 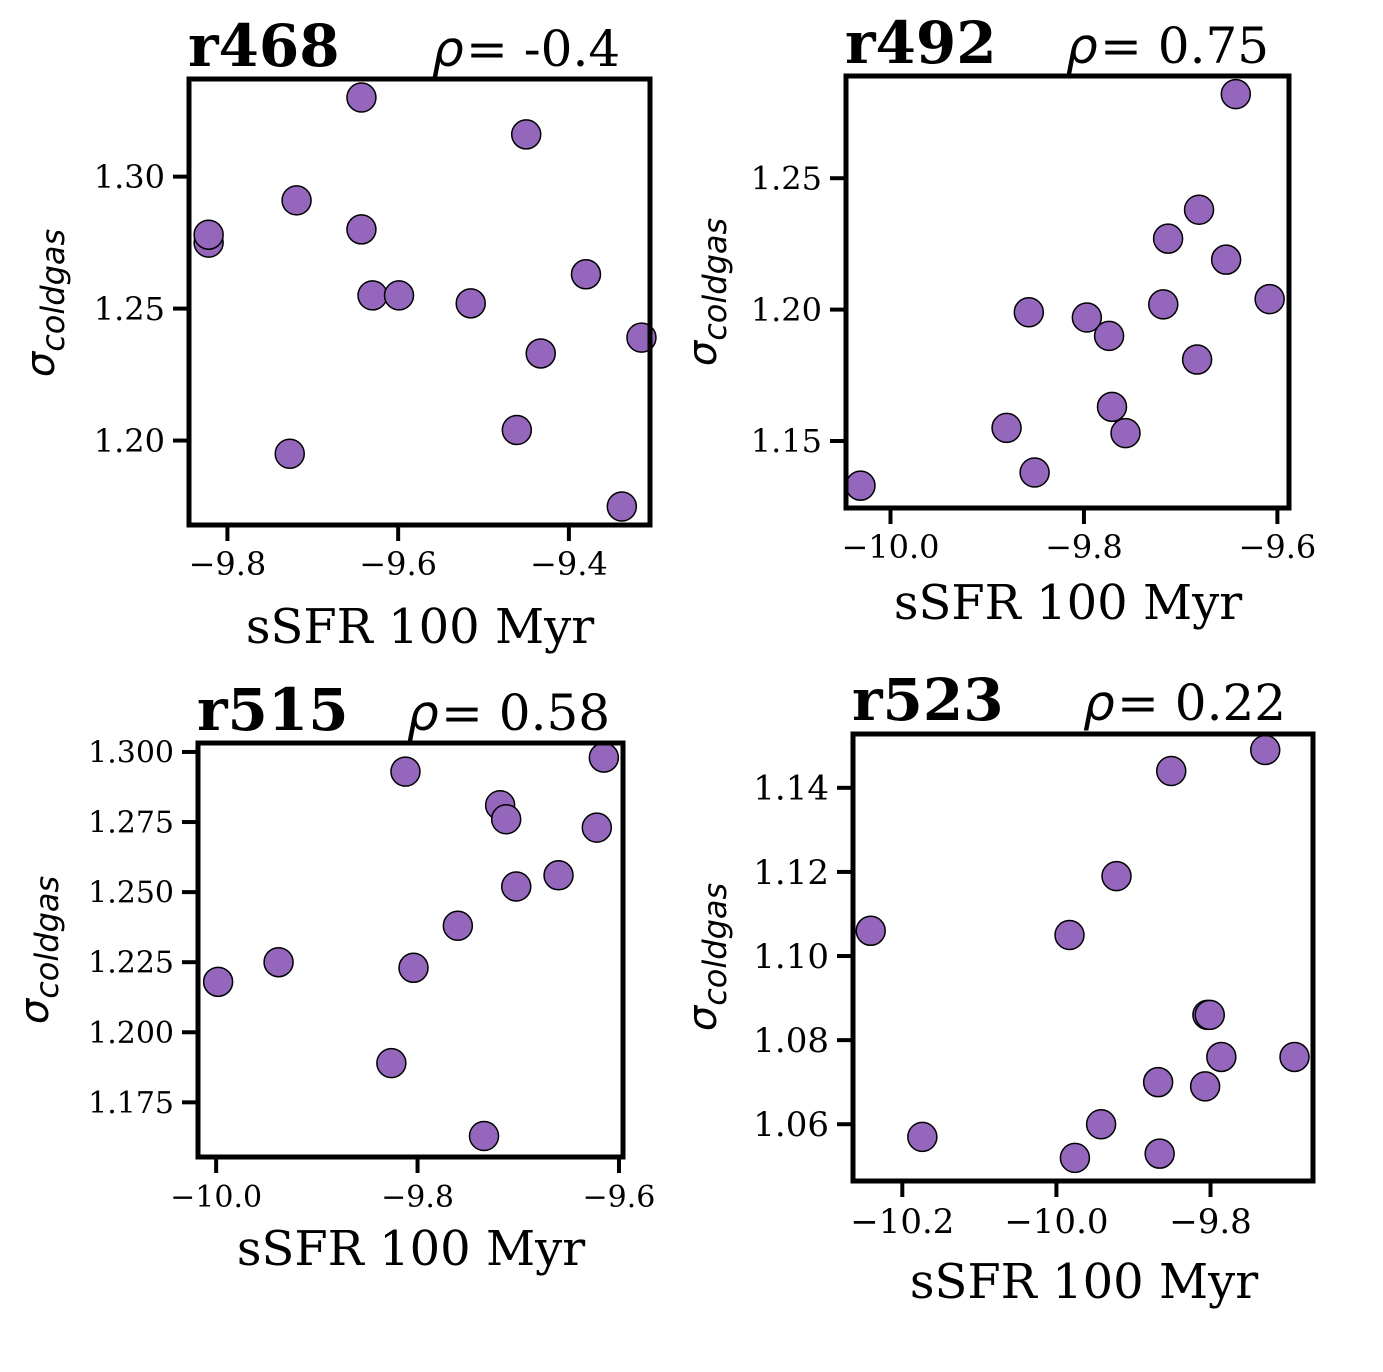 I want to click on x-tick-label: −9.4, so click(x=569, y=564).